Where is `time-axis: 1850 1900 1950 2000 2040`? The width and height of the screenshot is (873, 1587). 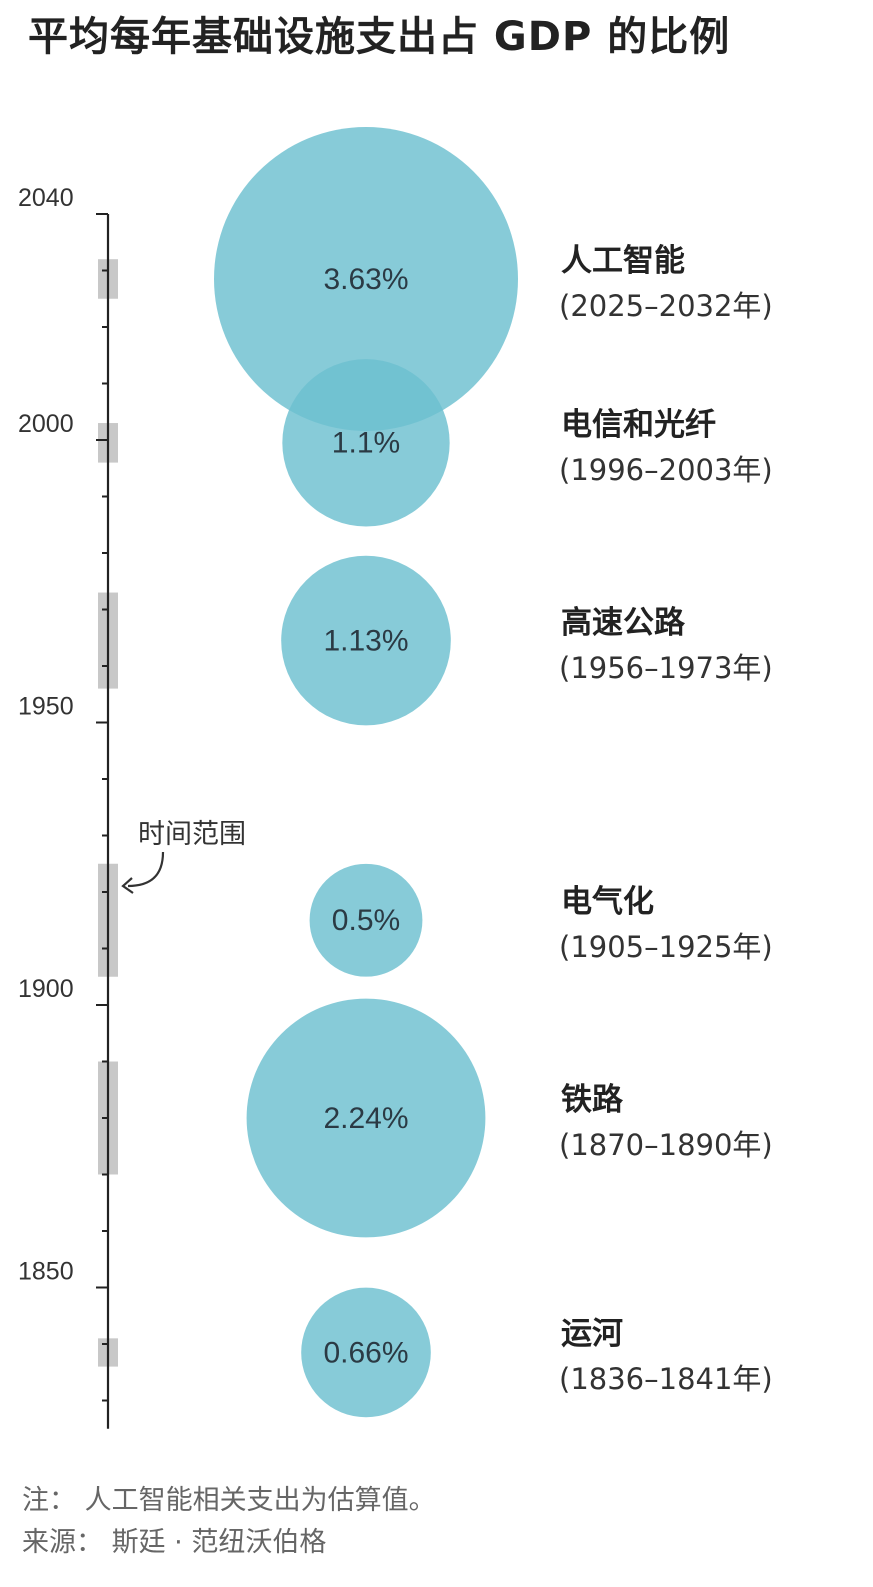 time-axis: 1850 1900 1950 2000 2040 is located at coordinates (64, 806).